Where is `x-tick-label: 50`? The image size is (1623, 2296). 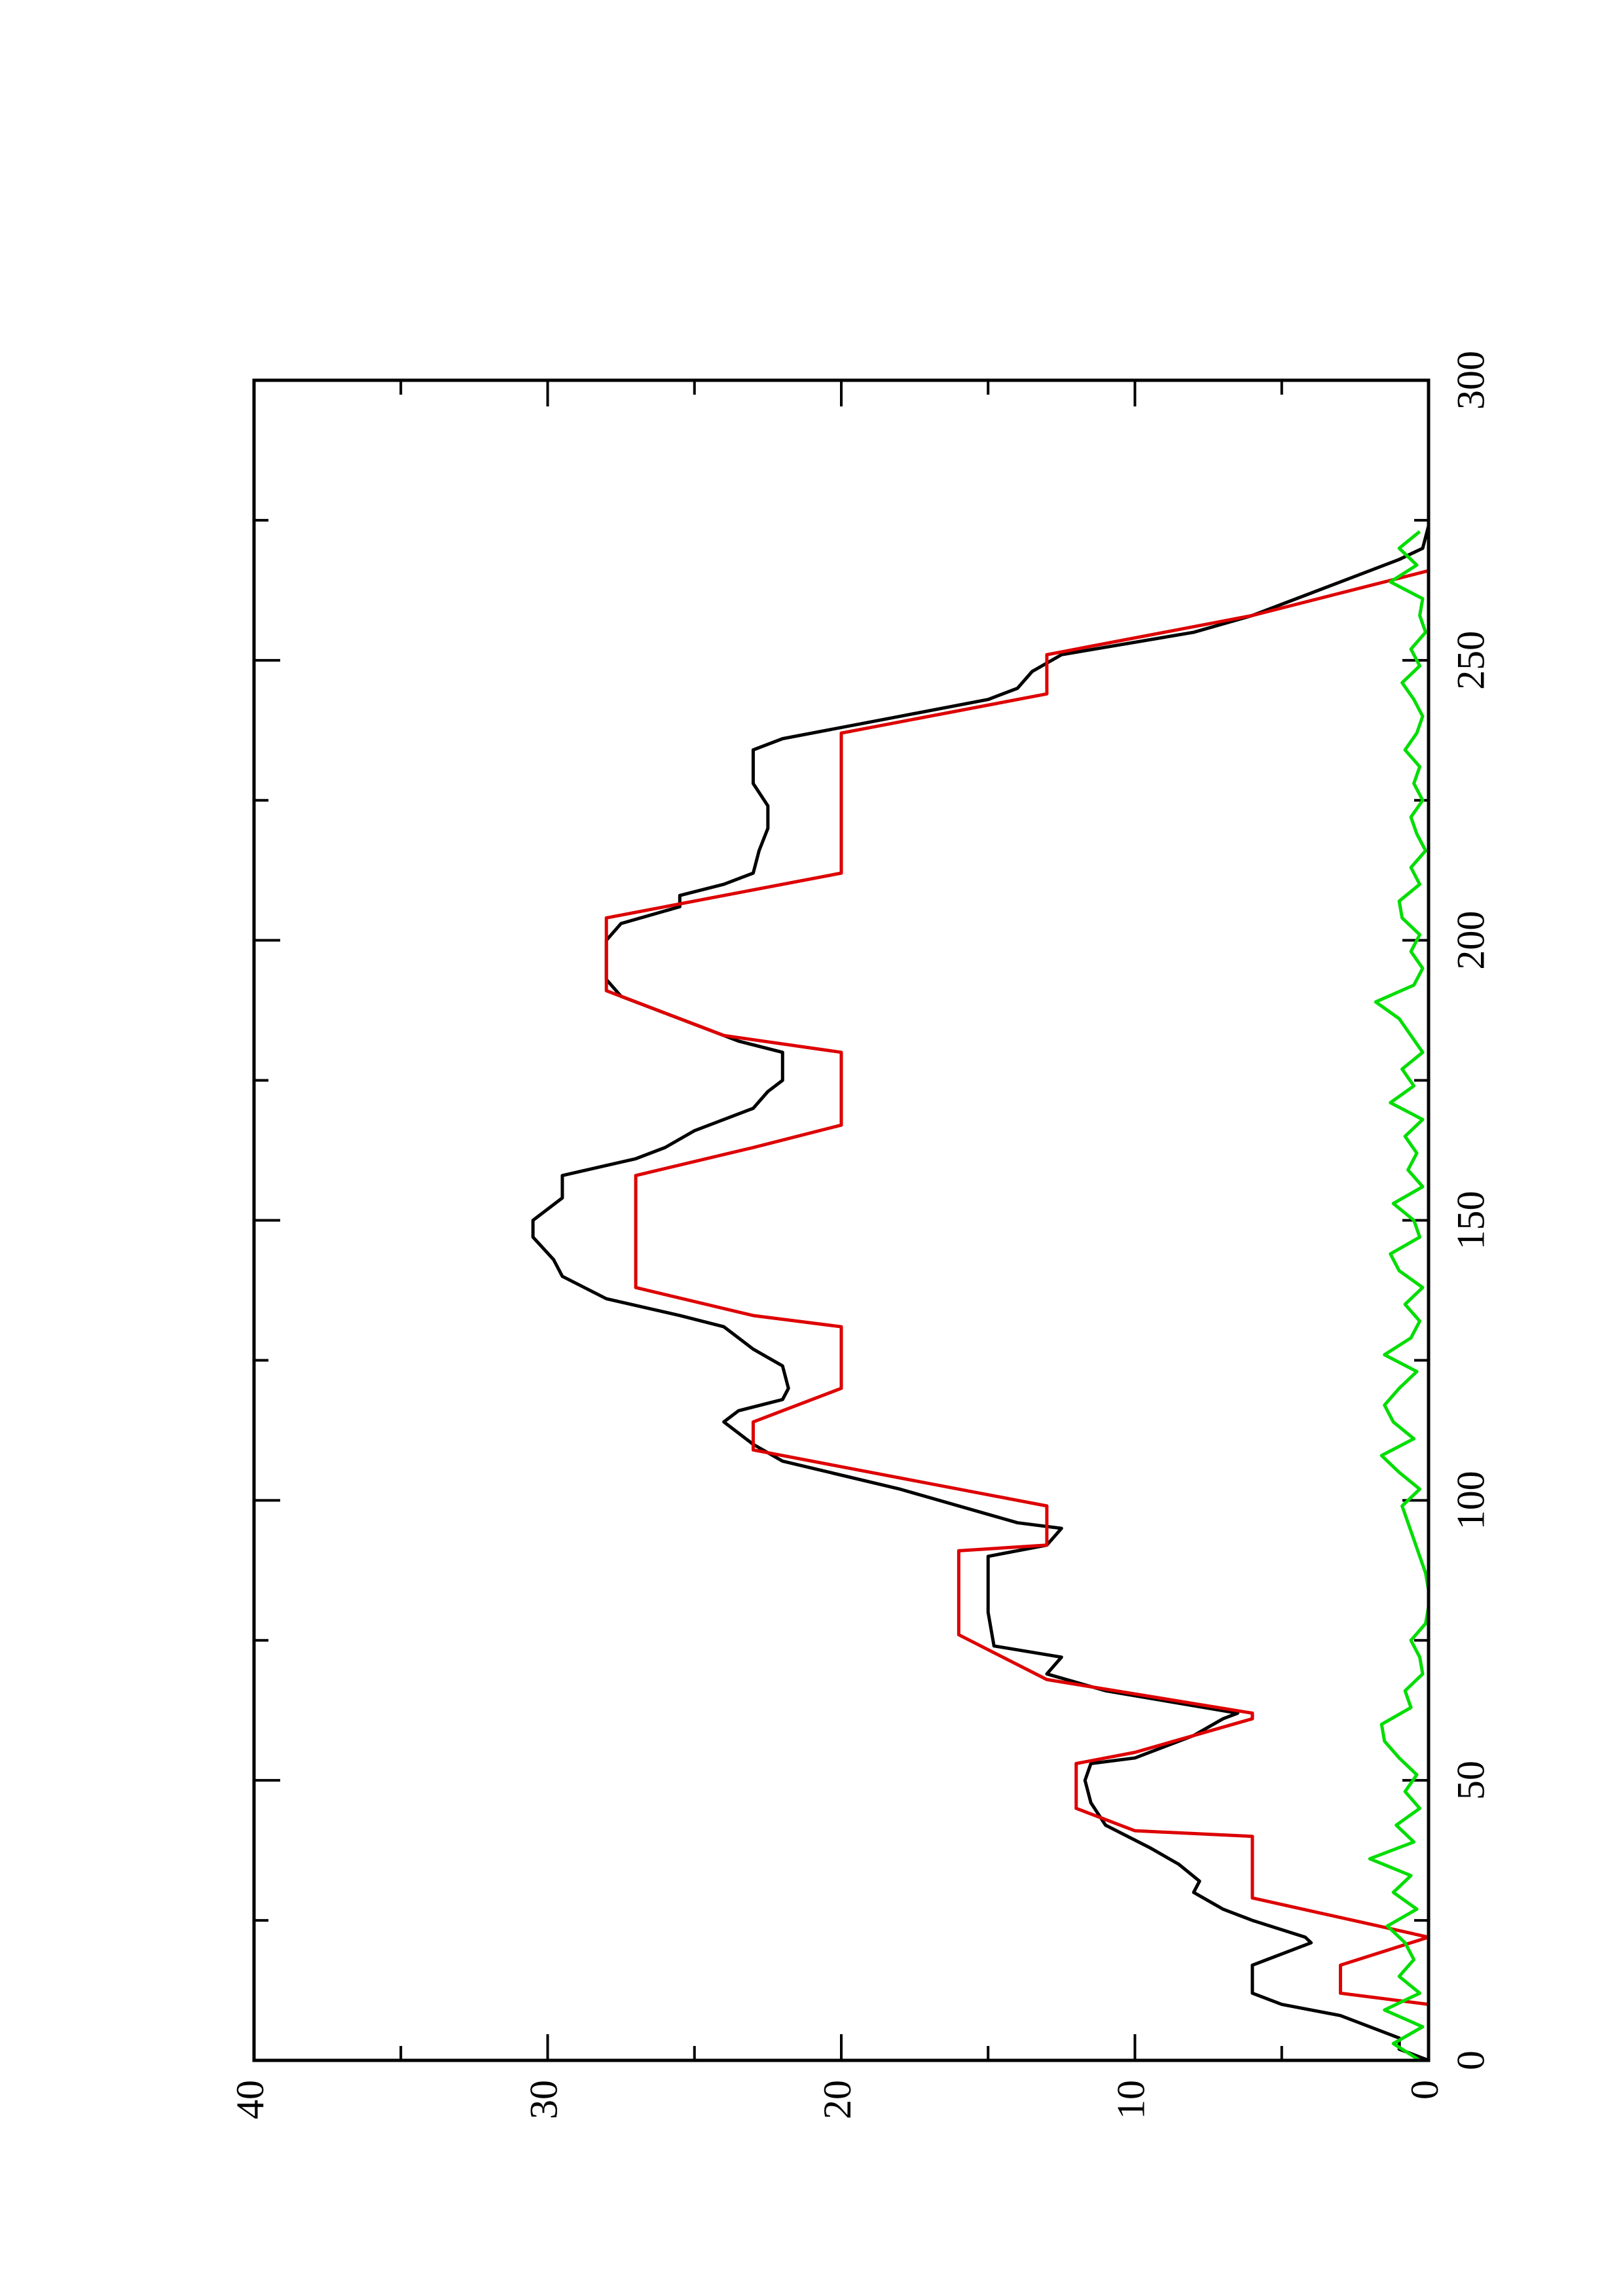 x-tick-label: 50 is located at coordinates (1470, 1781).